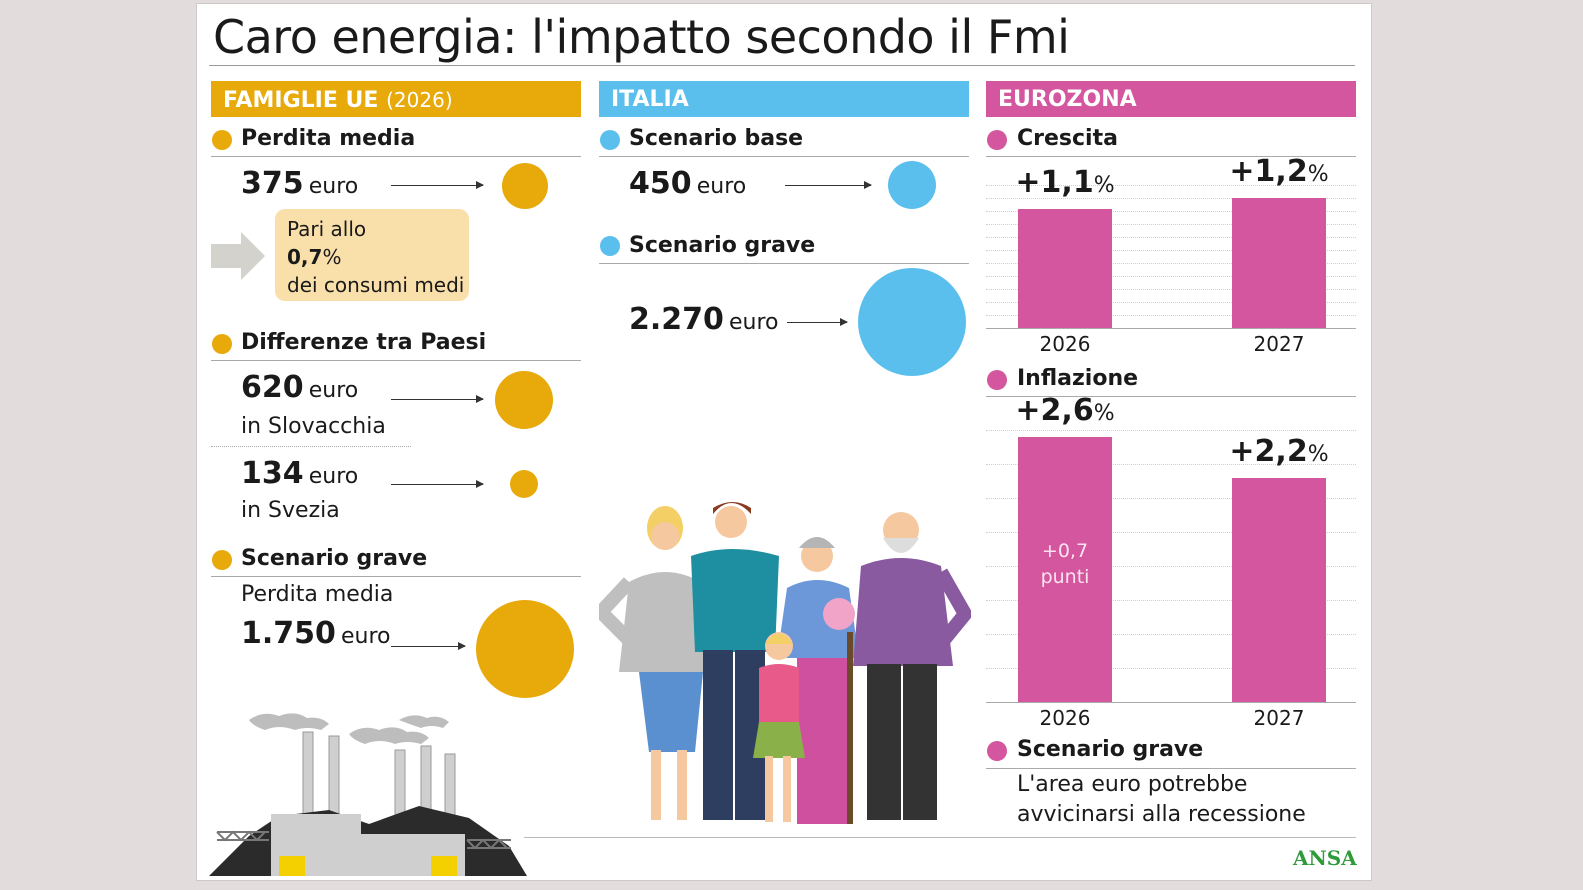 The height and width of the screenshot is (890, 1583). I want to click on famiglie-grave-circle, so click(525, 649).